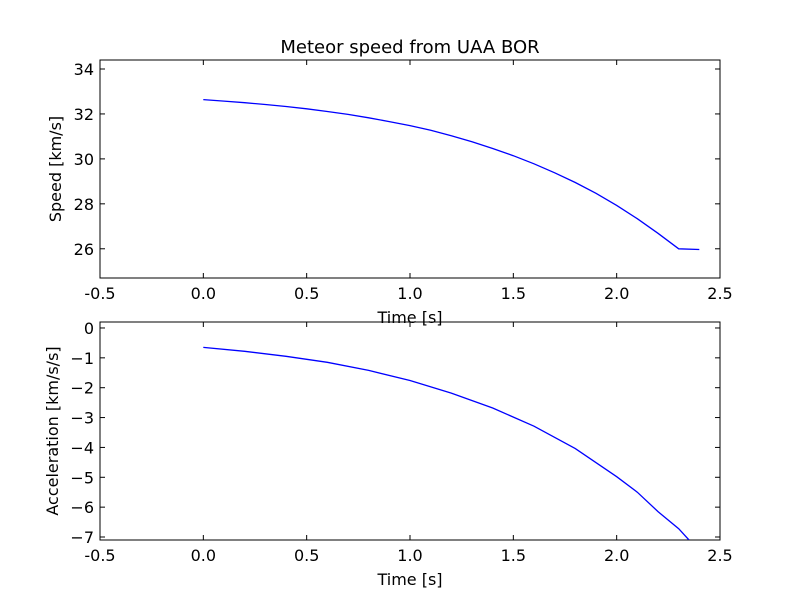 The height and width of the screenshot is (600, 800). I want to click on acceleration-xaxis-label: Time [s], so click(409, 579).